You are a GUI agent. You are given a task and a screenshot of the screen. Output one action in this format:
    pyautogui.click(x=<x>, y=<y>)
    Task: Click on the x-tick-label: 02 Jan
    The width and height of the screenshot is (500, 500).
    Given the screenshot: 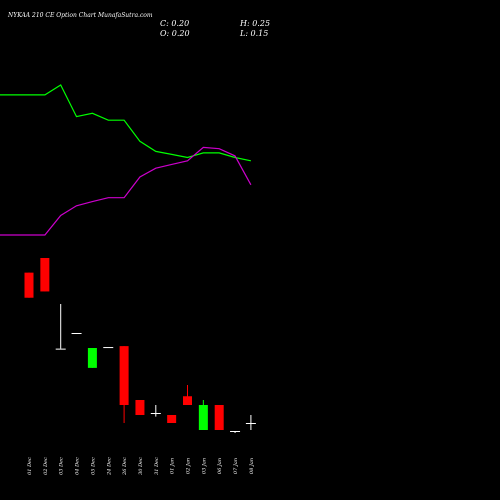 What is the action you would take?
    pyautogui.click(x=189, y=466)
    